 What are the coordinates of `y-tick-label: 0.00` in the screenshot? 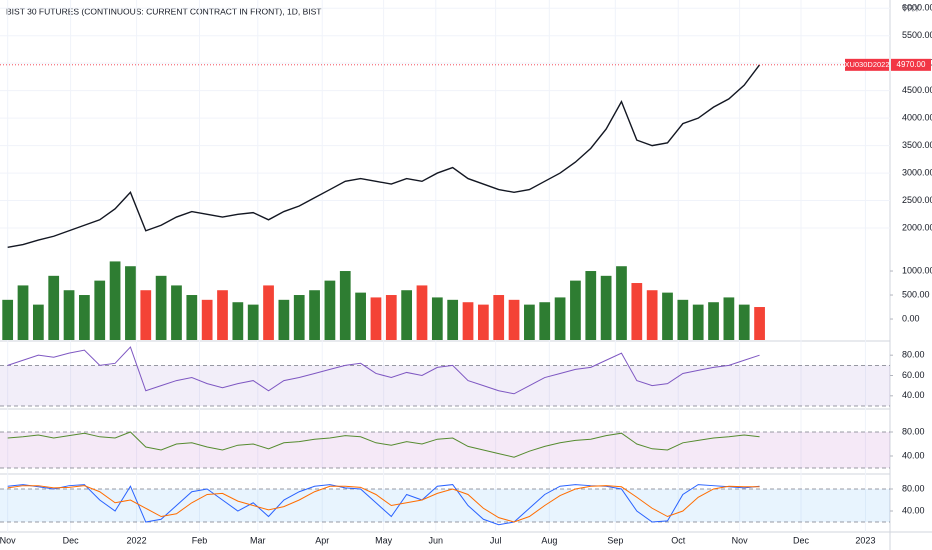 It's located at (911, 318).